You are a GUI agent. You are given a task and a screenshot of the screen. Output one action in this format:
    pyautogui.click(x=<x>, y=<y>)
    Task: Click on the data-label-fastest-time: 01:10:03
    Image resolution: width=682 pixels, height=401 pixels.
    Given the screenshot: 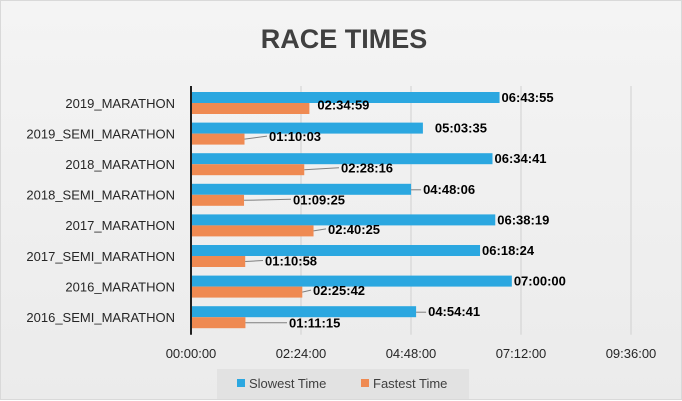 What is the action you would take?
    pyautogui.click(x=295, y=136)
    